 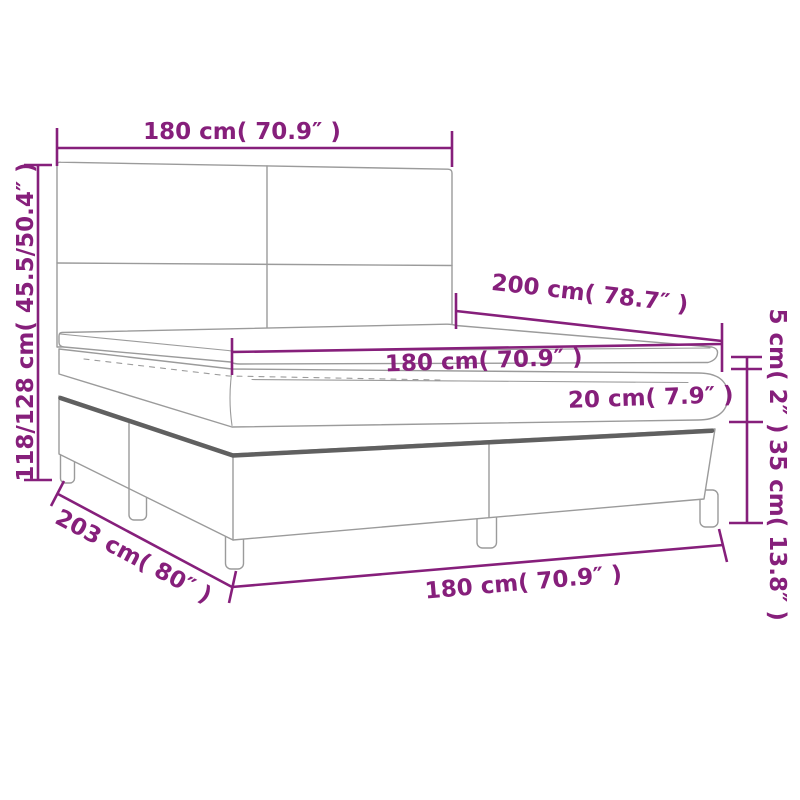 What do you see at coordinates (777, 371) in the screenshot?
I see `dim-label-topper: 5 cm( 2″ )` at bounding box center [777, 371].